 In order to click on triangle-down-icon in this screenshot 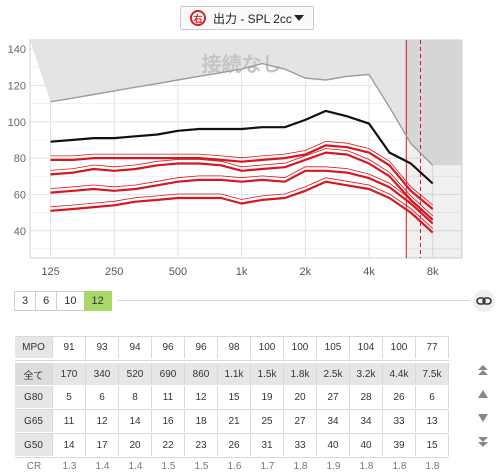, I will do `click(483, 418)`.